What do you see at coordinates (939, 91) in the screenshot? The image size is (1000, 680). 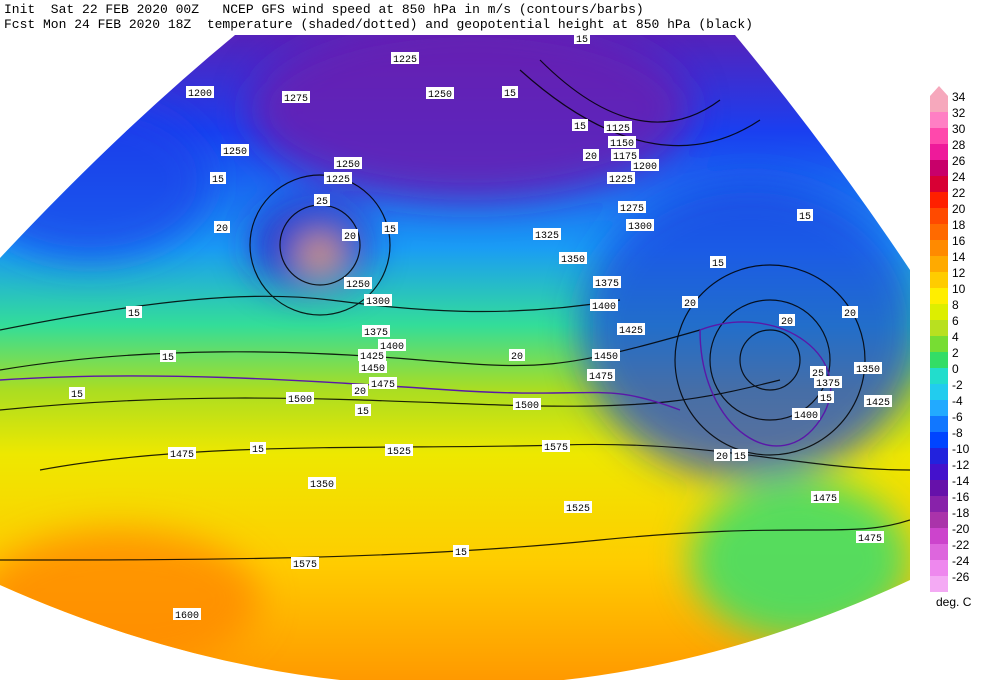 I see `colorbar-arrow` at bounding box center [939, 91].